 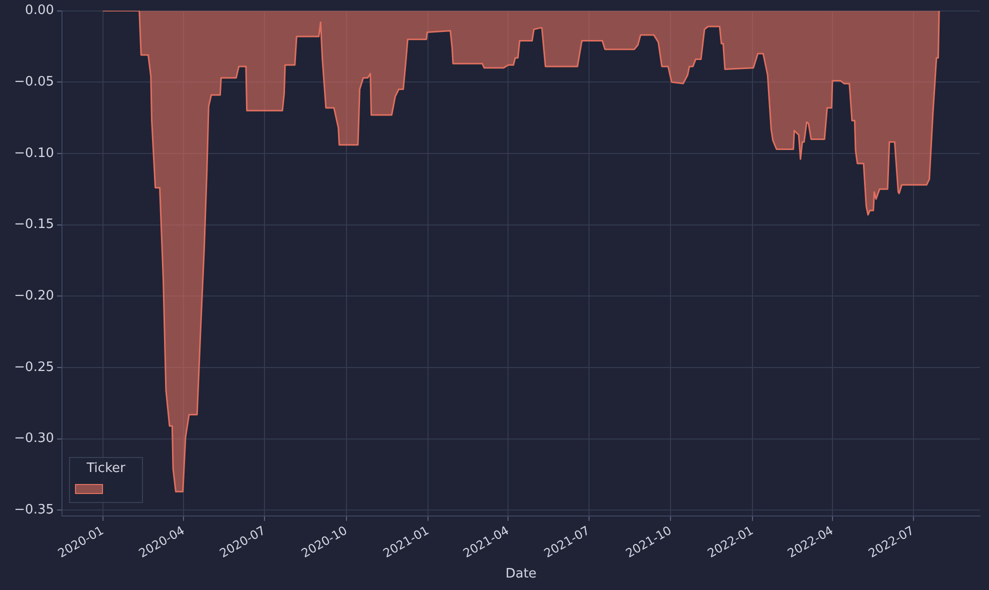 I want to click on y-tick-label: −0.30, so click(x=34, y=438).